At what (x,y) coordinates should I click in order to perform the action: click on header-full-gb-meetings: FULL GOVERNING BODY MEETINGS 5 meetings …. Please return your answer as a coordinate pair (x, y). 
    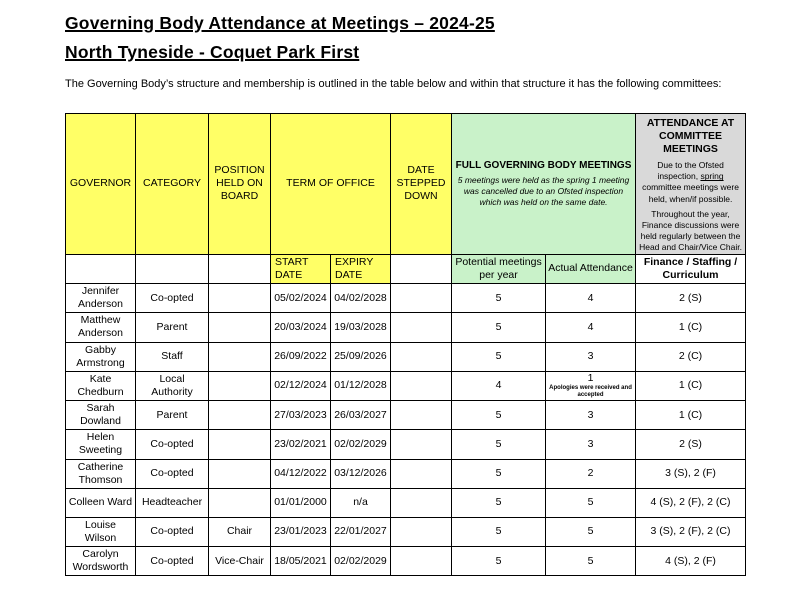
    Looking at the image, I should click on (544, 184).